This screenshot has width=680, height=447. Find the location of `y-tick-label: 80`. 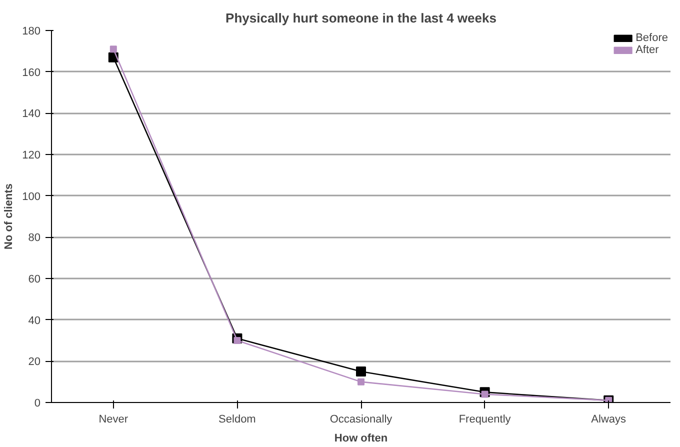

y-tick-label: 80 is located at coordinates (34, 238).